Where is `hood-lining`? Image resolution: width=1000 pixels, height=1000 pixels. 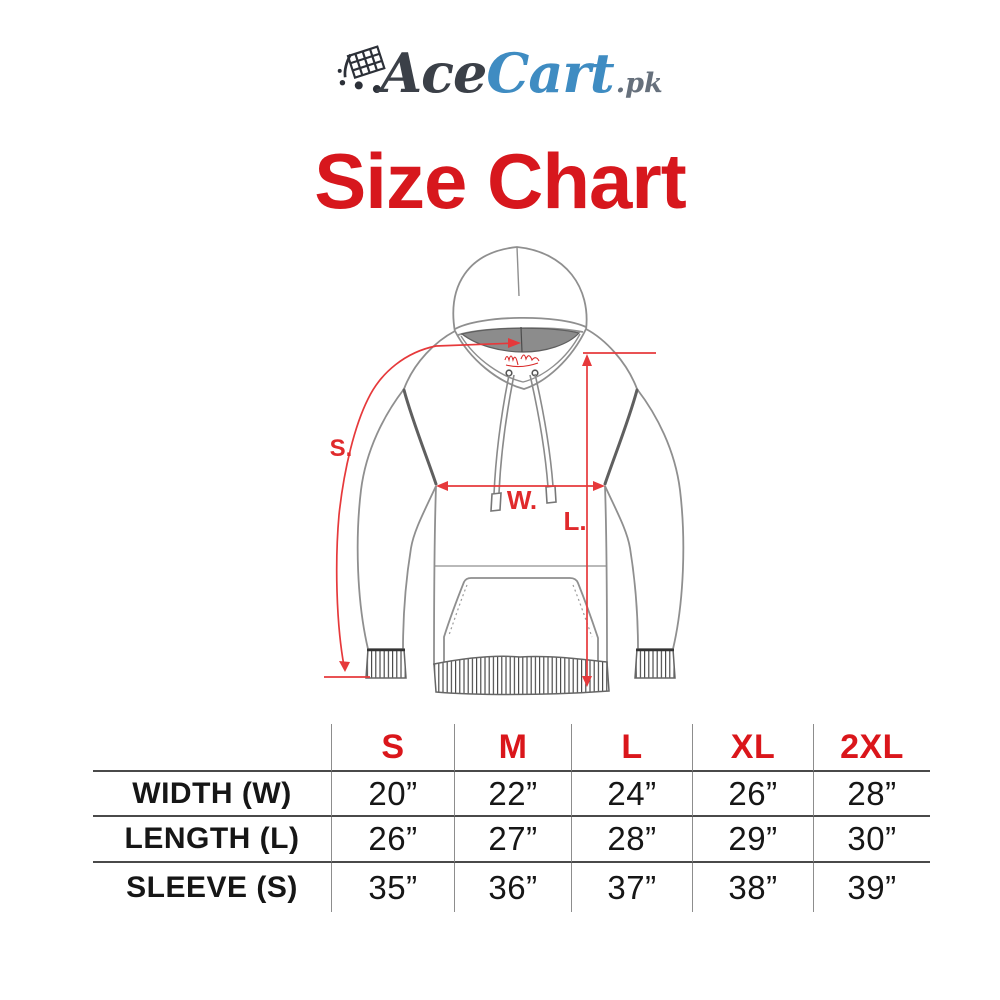 hood-lining is located at coordinates (520, 340).